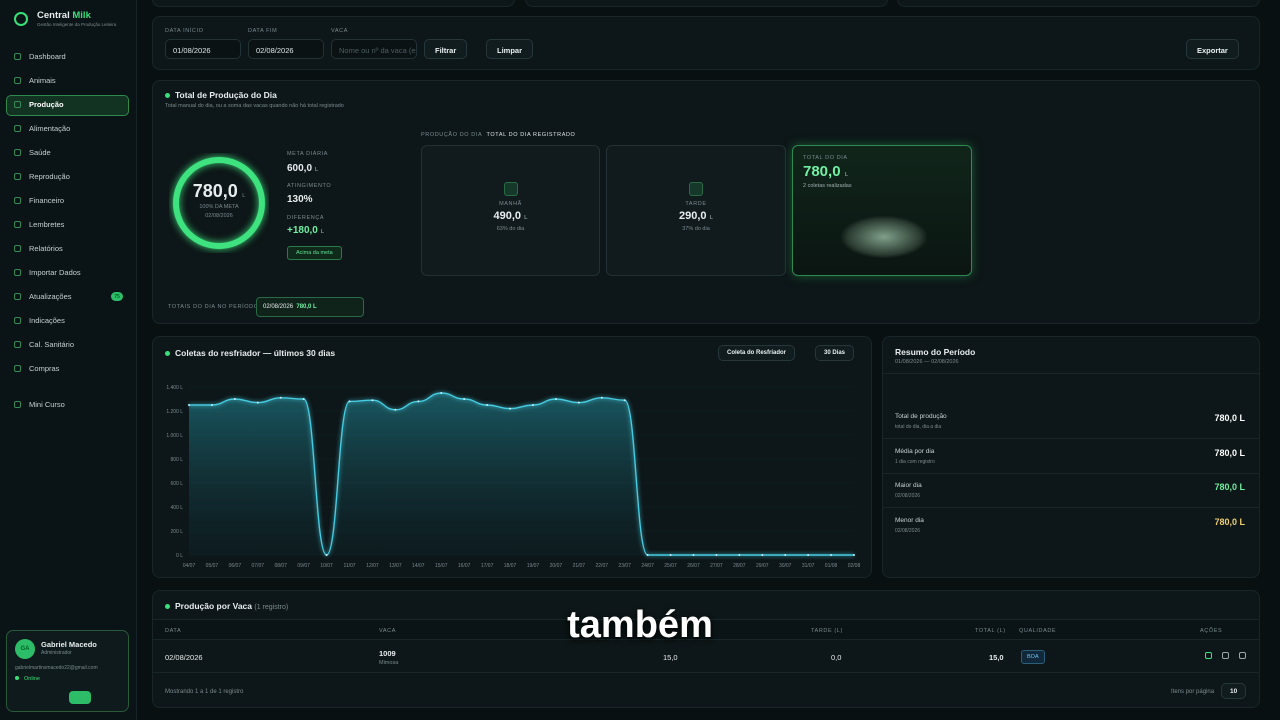  Describe the element at coordinates (326, 566) in the screenshot. I see `x-tick-label: 10/07` at that location.